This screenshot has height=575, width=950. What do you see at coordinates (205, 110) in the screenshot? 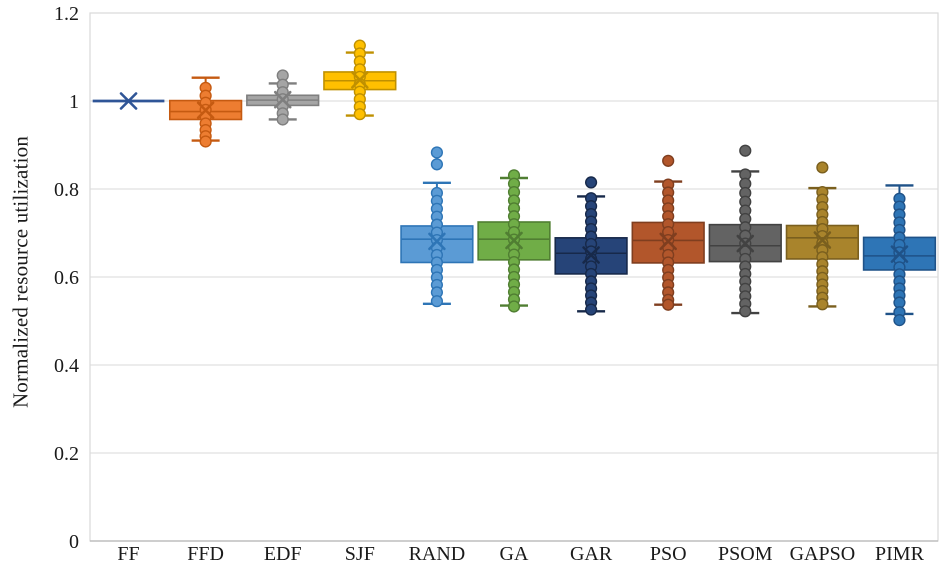
I see `boxplot-ffd-mean-x-marker` at bounding box center [205, 110].